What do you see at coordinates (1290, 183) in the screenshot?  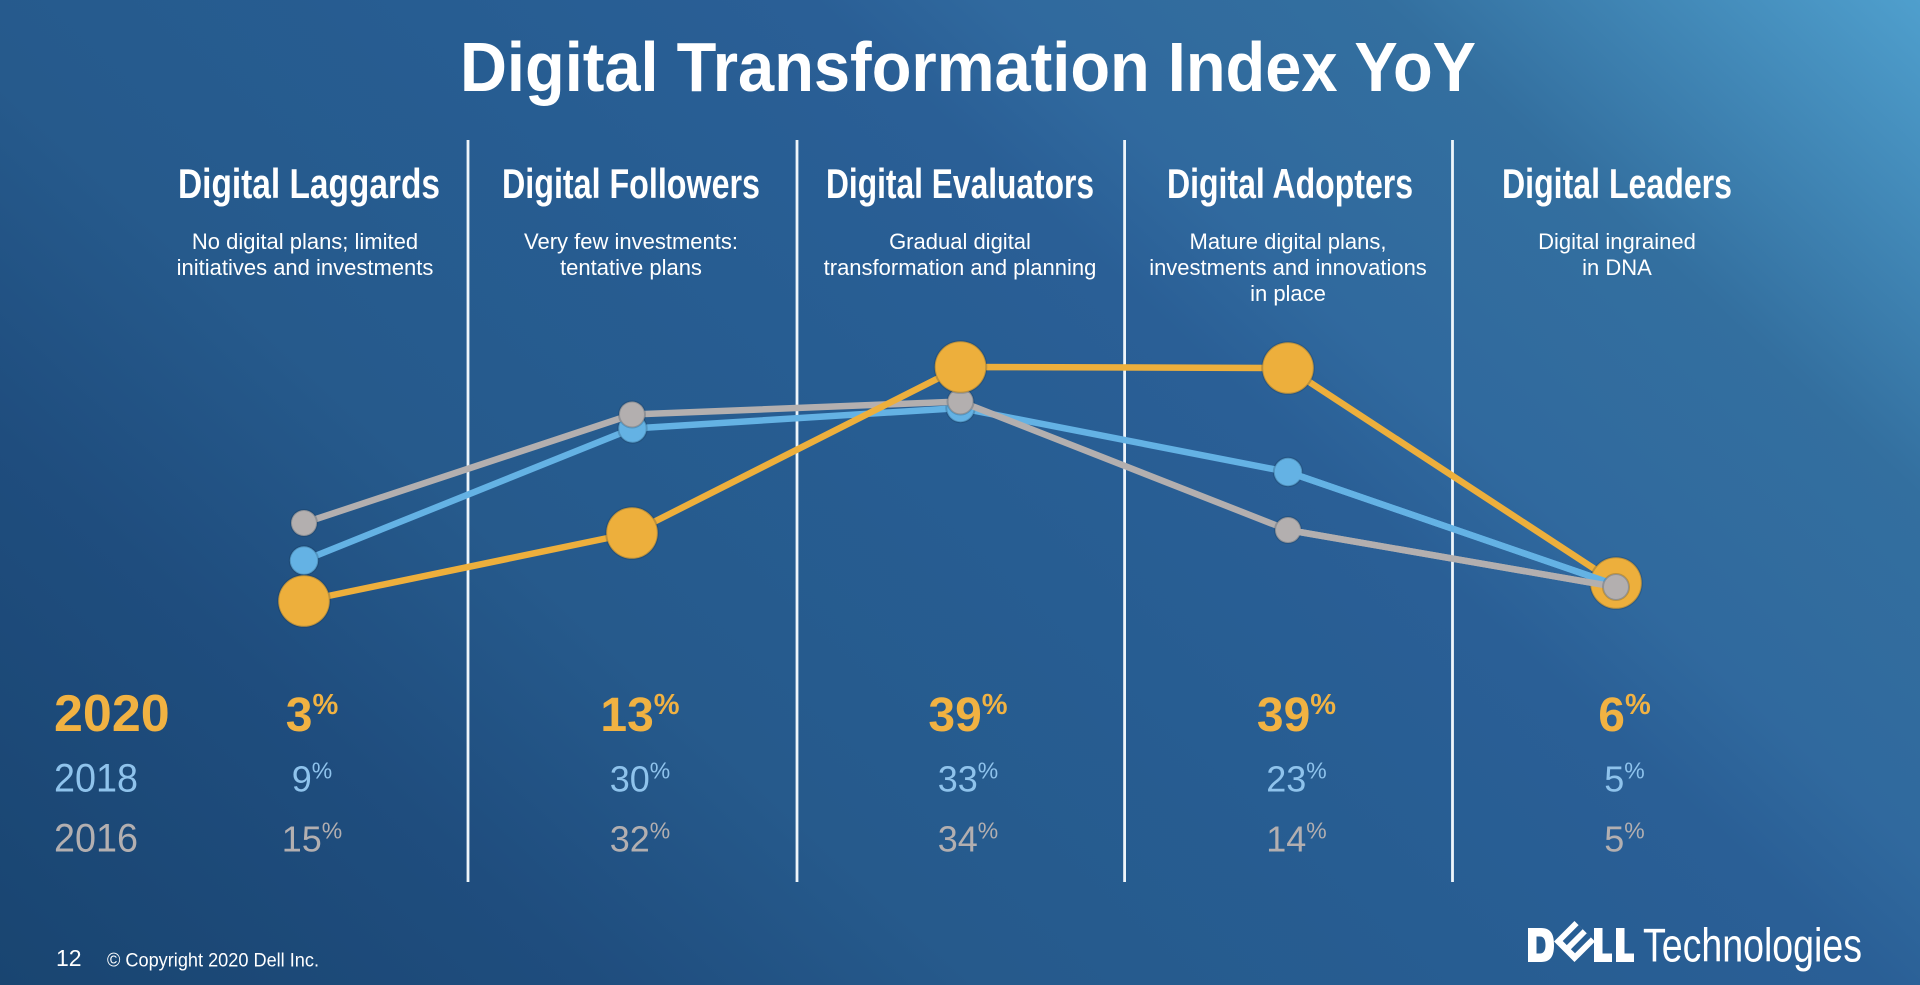 I see `svg-text: Digital Adopters` at bounding box center [1290, 183].